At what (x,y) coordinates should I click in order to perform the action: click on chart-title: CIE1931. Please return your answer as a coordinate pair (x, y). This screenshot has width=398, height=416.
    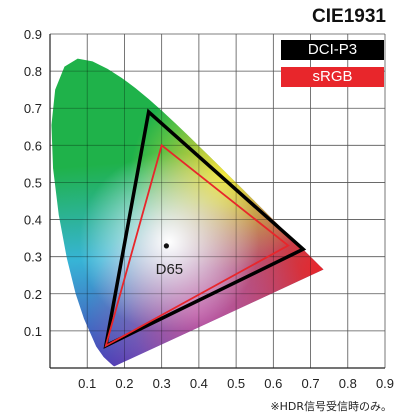
    Looking at the image, I should click on (349, 16).